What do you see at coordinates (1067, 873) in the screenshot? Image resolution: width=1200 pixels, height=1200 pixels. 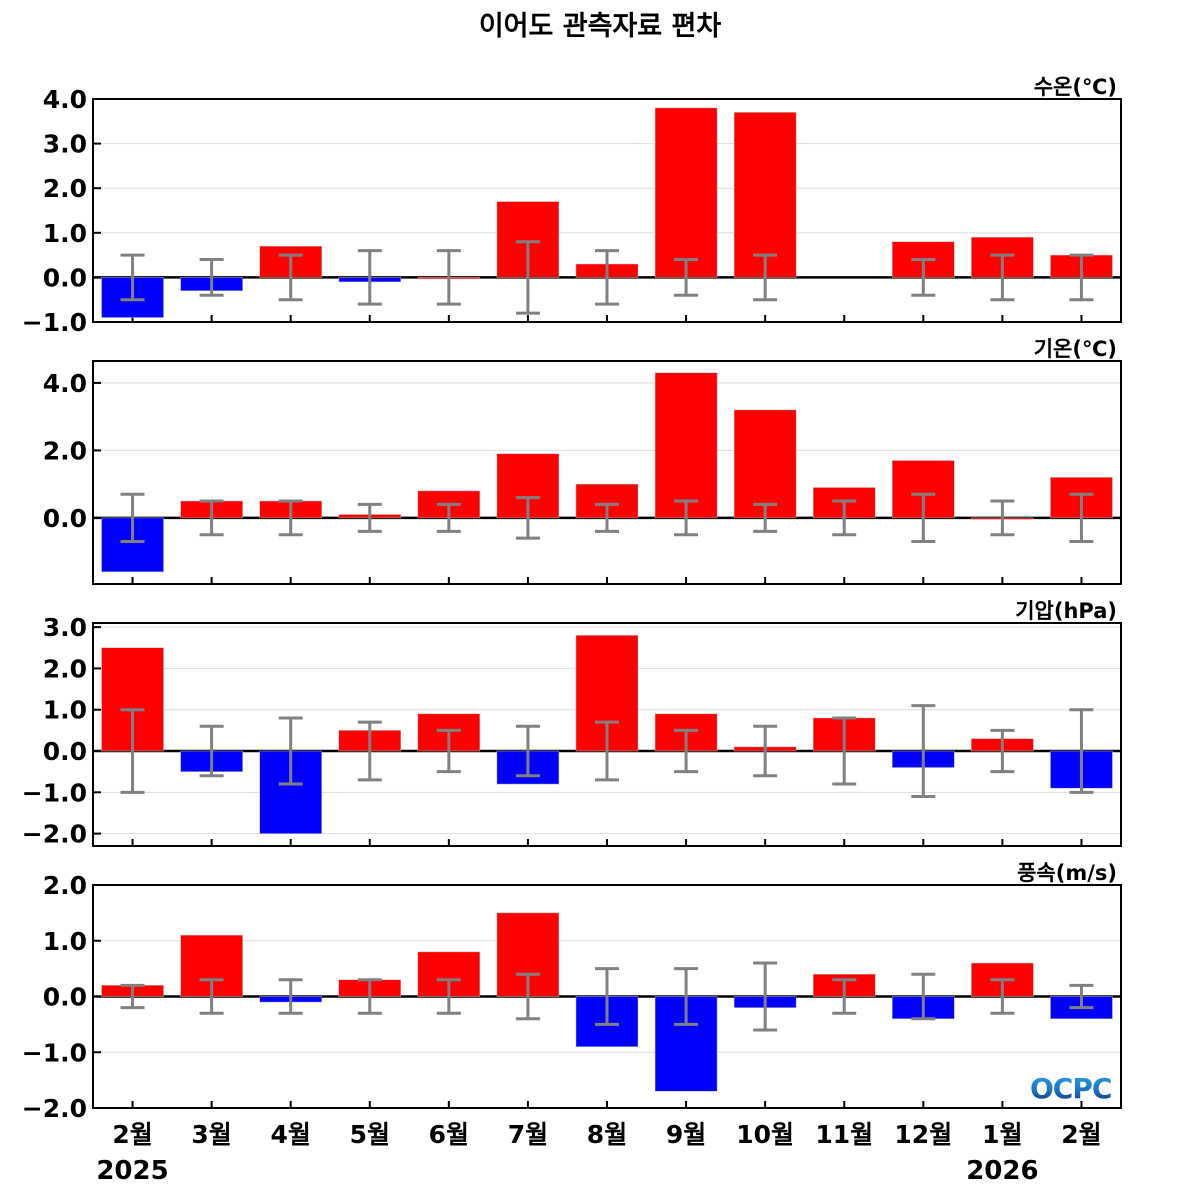 I see `panel-label: 풍속(m/s)` at bounding box center [1067, 873].